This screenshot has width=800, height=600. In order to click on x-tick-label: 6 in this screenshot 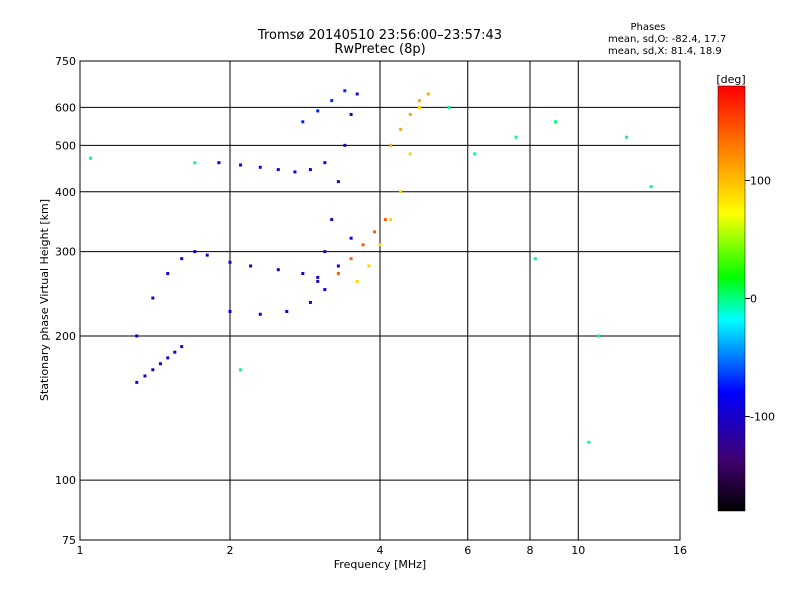, I will do `click(467, 550)`.